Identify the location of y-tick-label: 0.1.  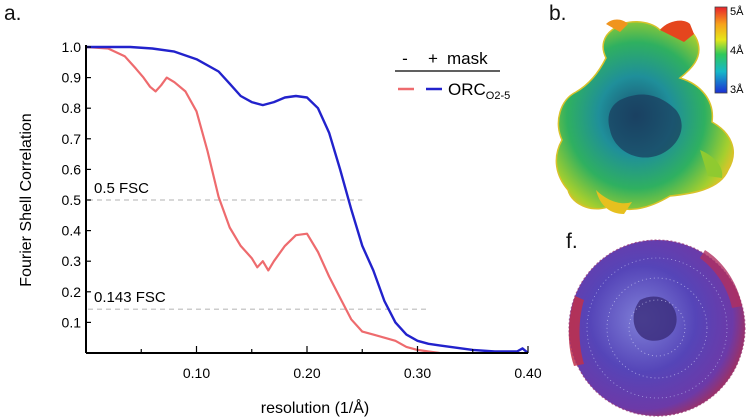
(72, 322).